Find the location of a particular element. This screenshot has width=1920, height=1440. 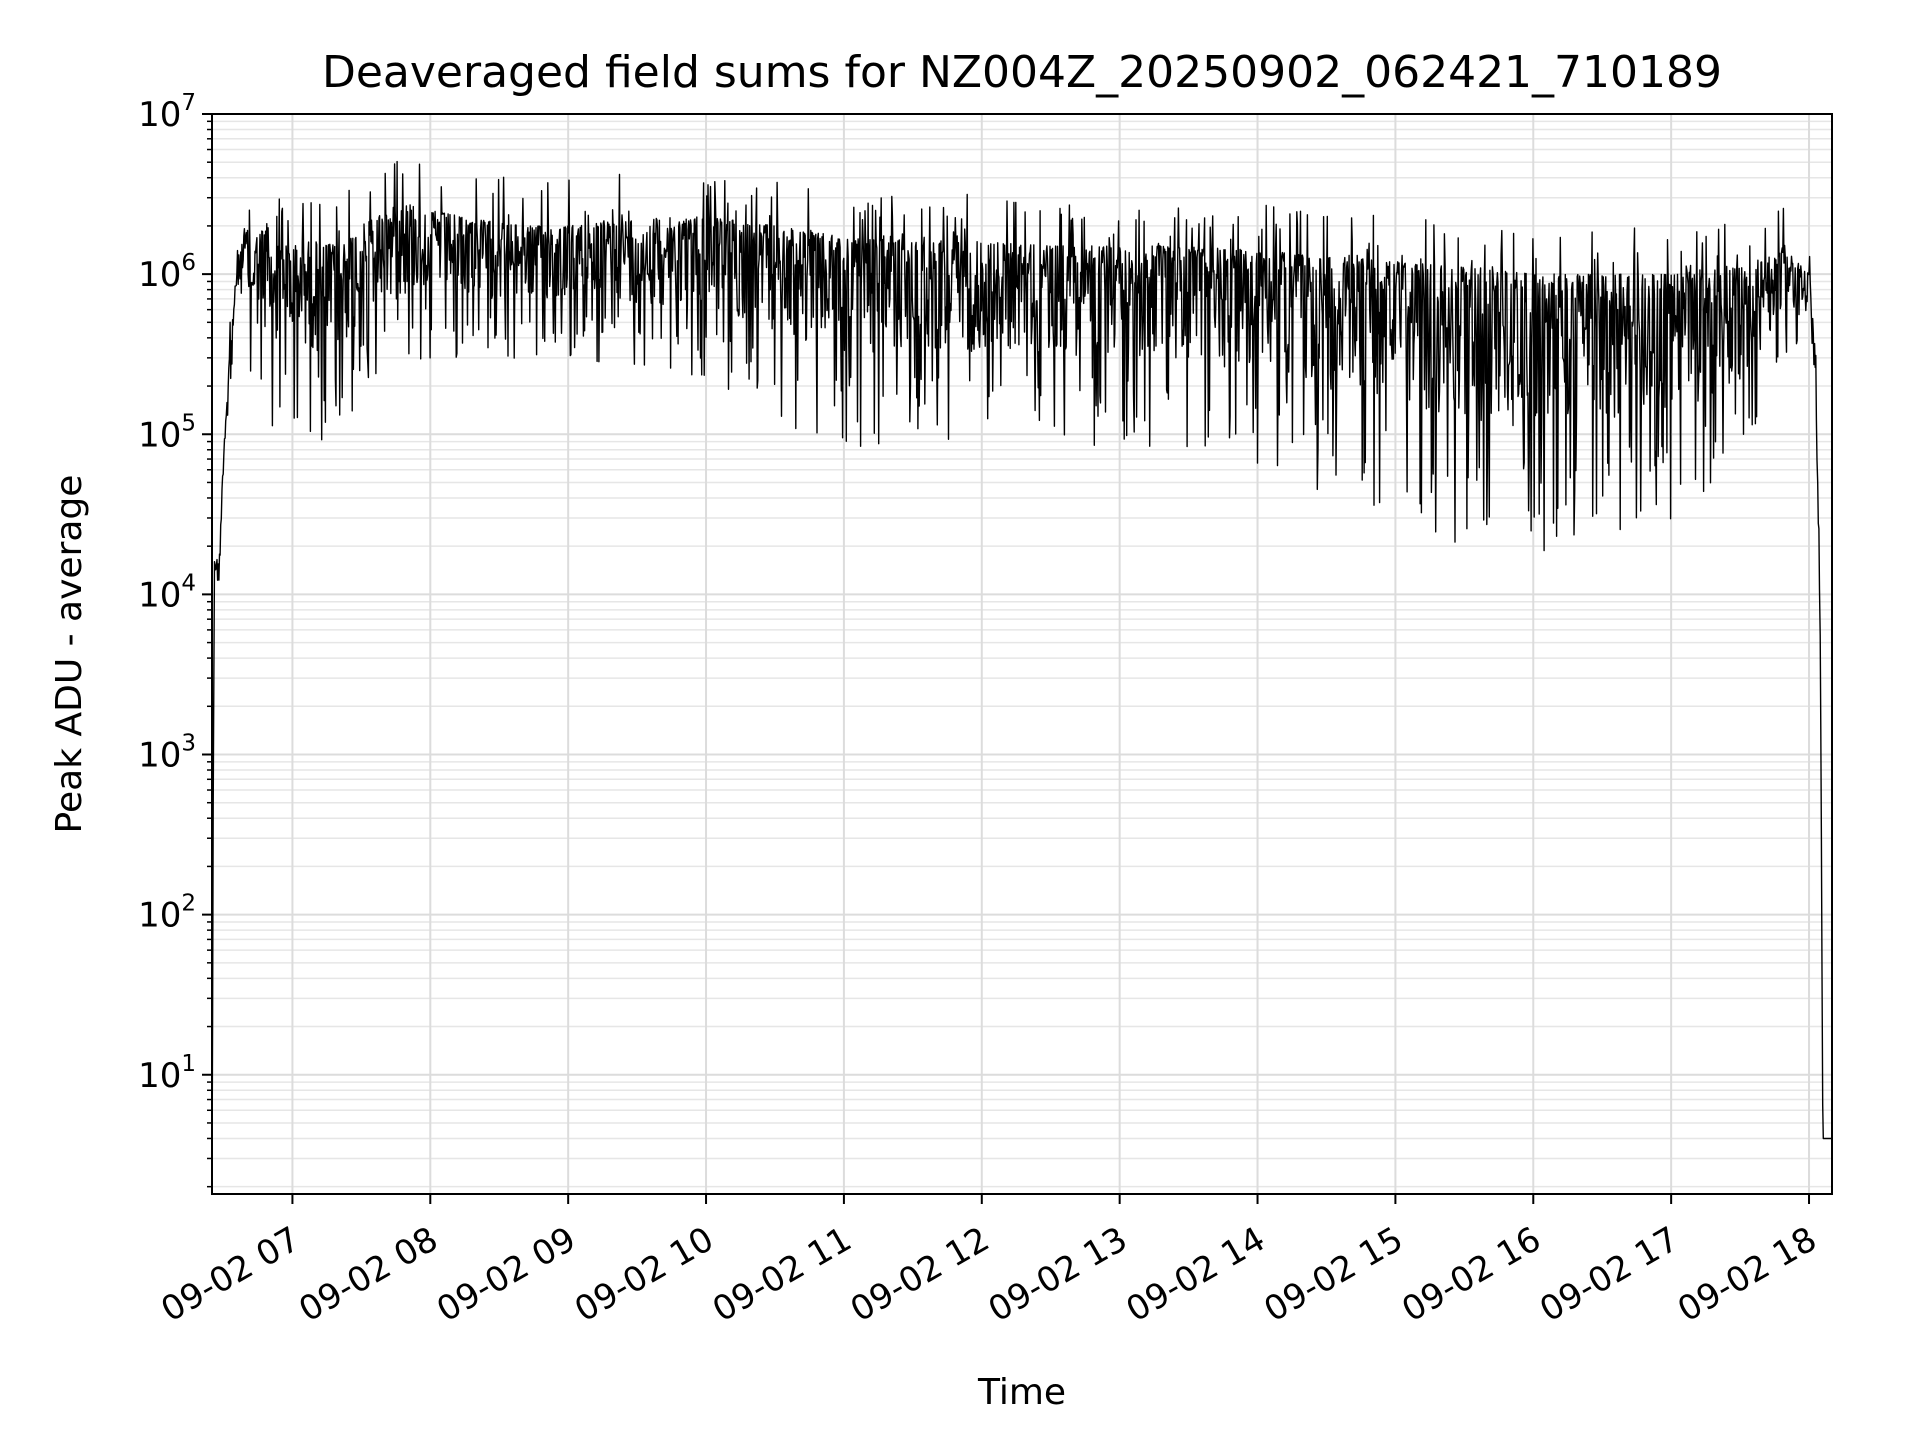

y-axis-label: Peak ADU - average is located at coordinates (69, 654).